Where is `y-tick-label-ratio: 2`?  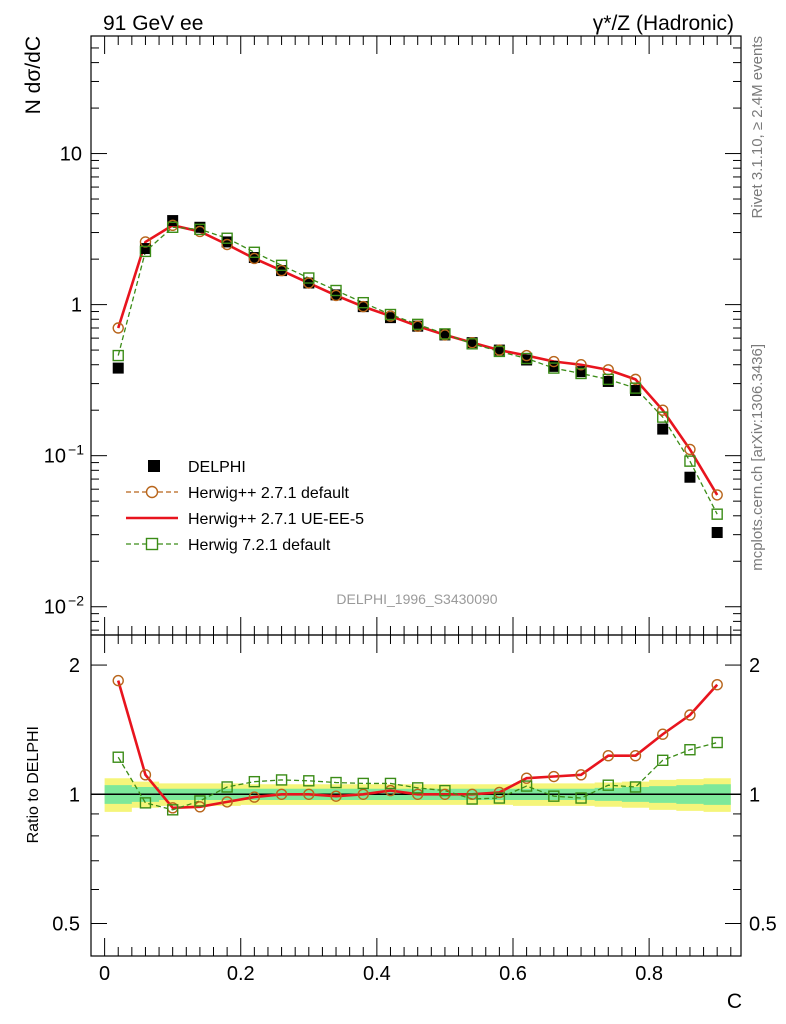
y-tick-label-ratio: 2 is located at coordinates (74, 666).